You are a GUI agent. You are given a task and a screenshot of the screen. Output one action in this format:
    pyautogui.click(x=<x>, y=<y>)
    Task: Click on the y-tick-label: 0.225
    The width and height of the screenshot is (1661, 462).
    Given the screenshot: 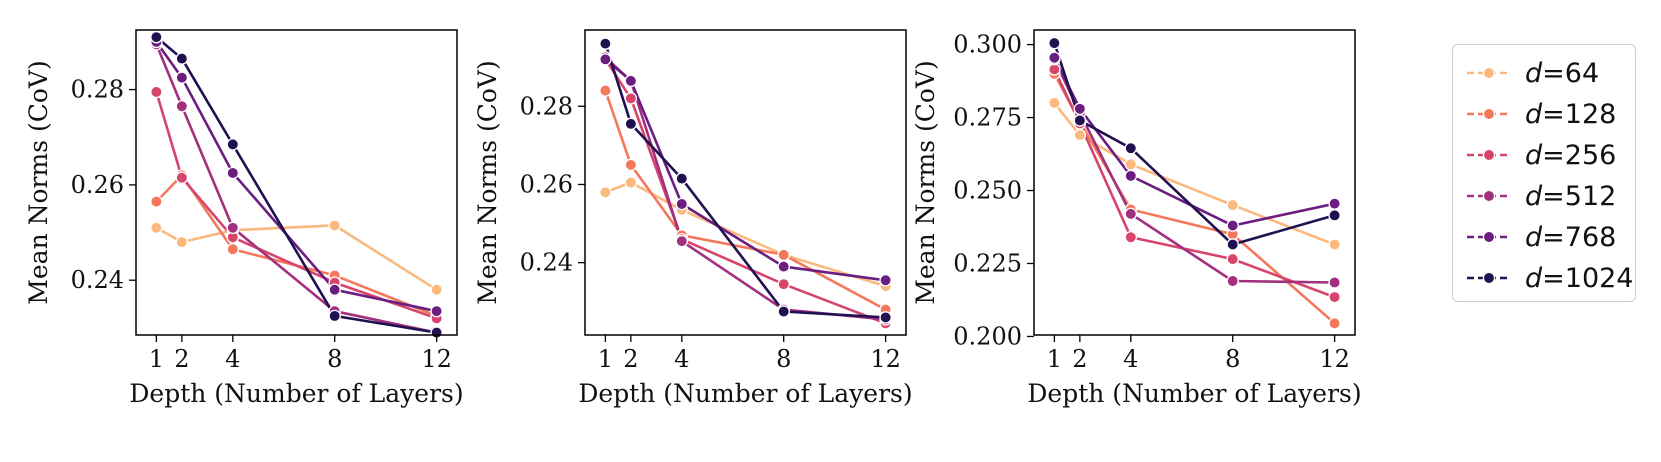 What is the action you would take?
    pyautogui.click(x=987, y=263)
    